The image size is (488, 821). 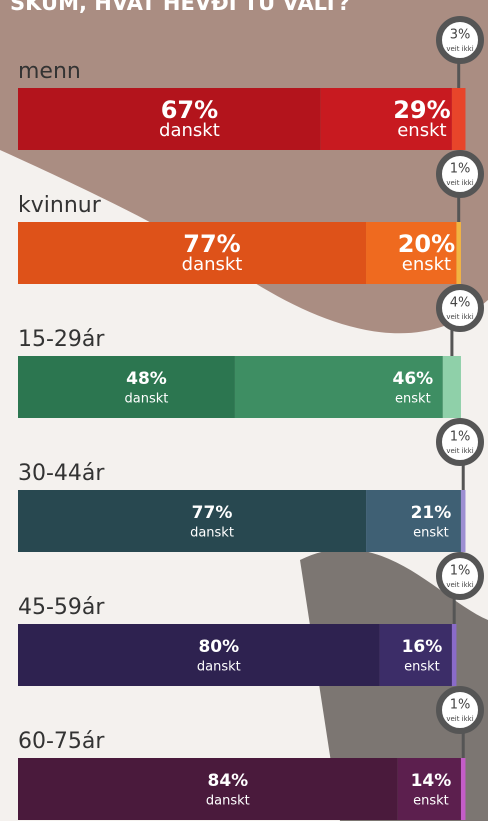 I want to click on value-label: 21%, so click(x=431, y=513).